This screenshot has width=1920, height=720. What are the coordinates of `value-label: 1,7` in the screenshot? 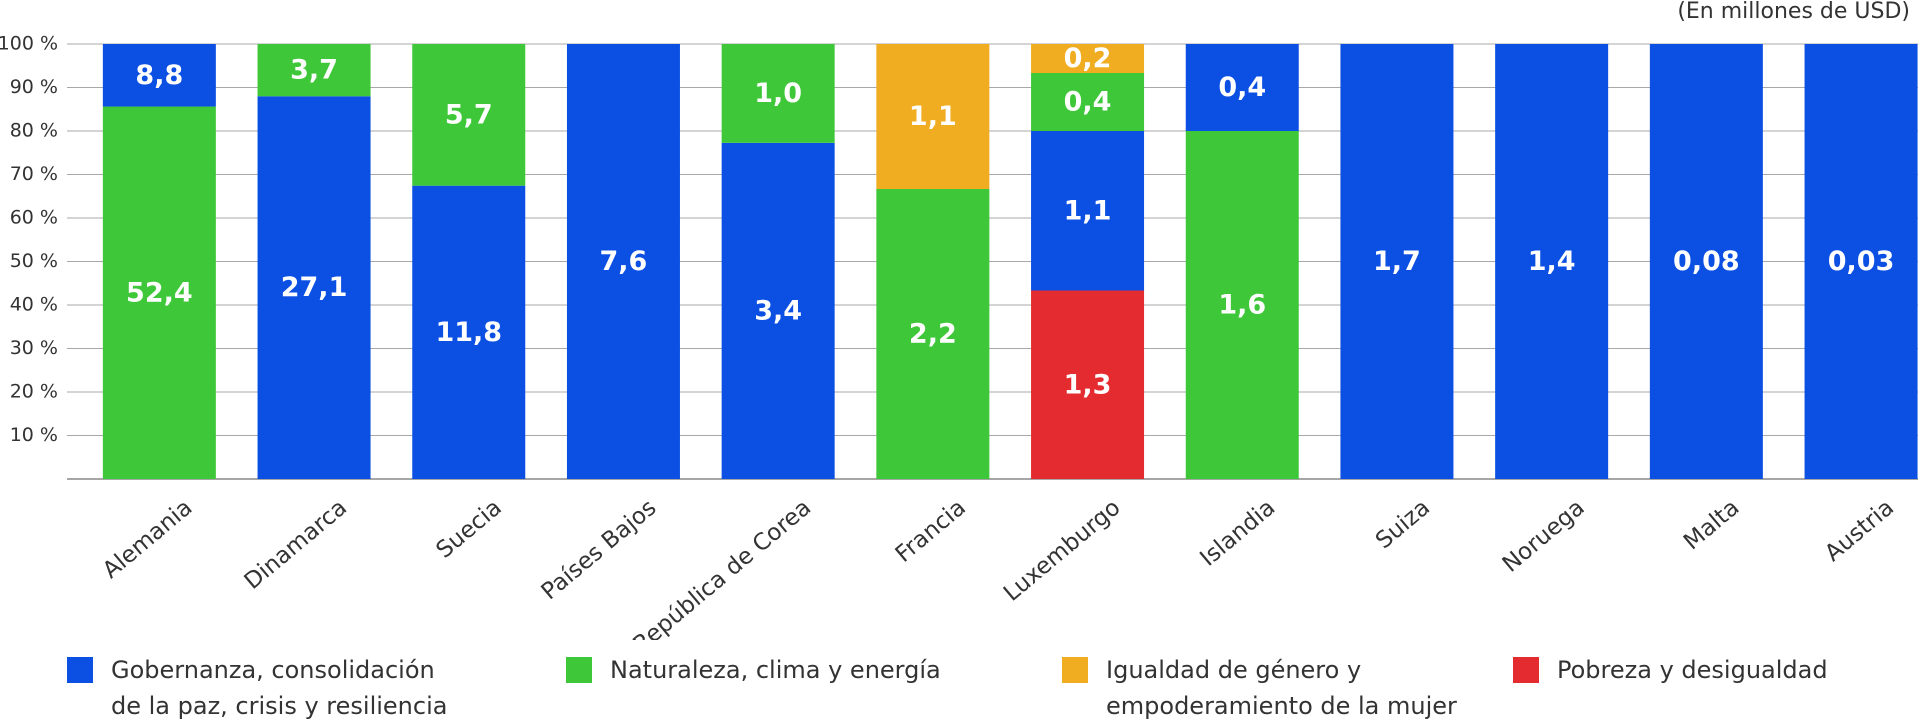 It's located at (1397, 261).